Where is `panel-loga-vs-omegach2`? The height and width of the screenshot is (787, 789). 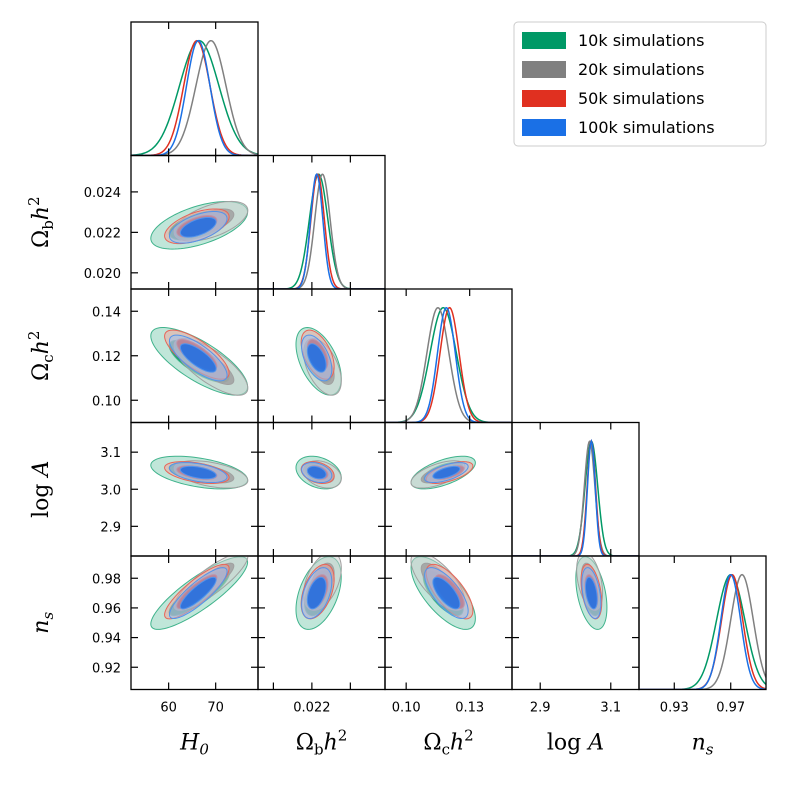
panel-loga-vs-omegach2 is located at coordinates (448, 489).